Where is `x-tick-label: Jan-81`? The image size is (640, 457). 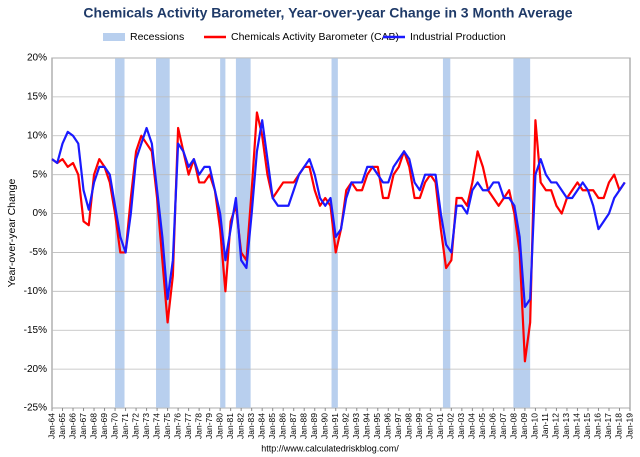
x-tick-label: Jan-81 is located at coordinates (230, 426).